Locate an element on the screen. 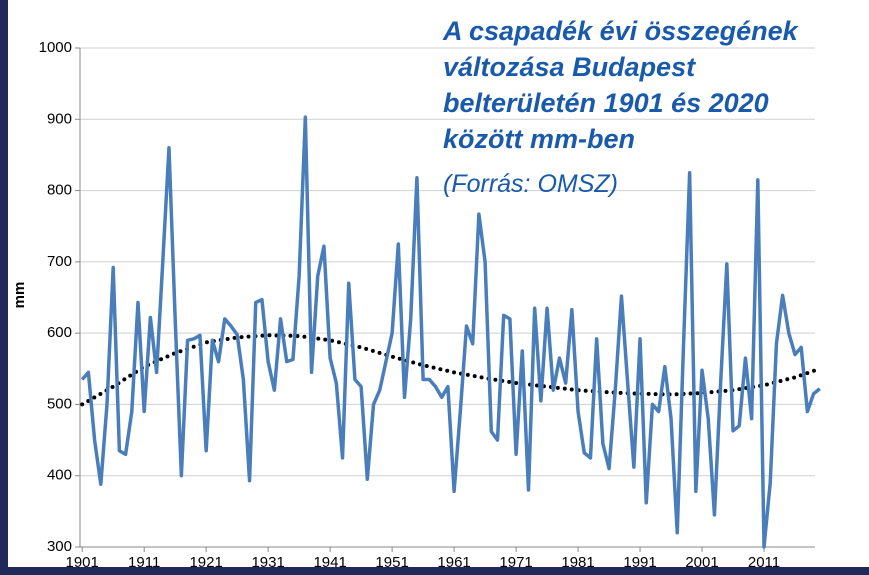 The image size is (869, 575). chart-subtitle: (Forrás: OMSZ) is located at coordinates (530, 184).